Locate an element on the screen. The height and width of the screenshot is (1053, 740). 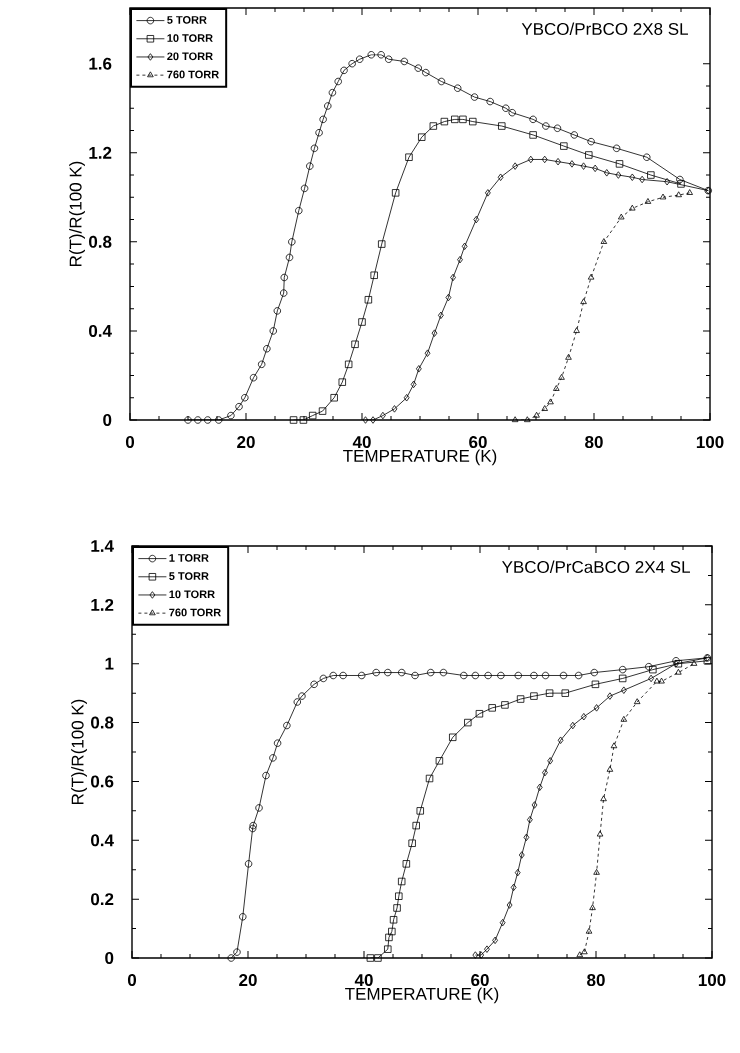
y-tick-label: 1.2 is located at coordinates (102, 604).